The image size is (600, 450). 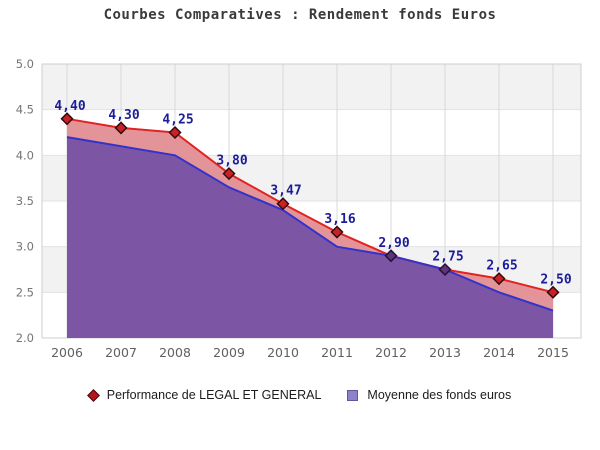 I want to click on data-point-label: 3,80, so click(x=231, y=161).